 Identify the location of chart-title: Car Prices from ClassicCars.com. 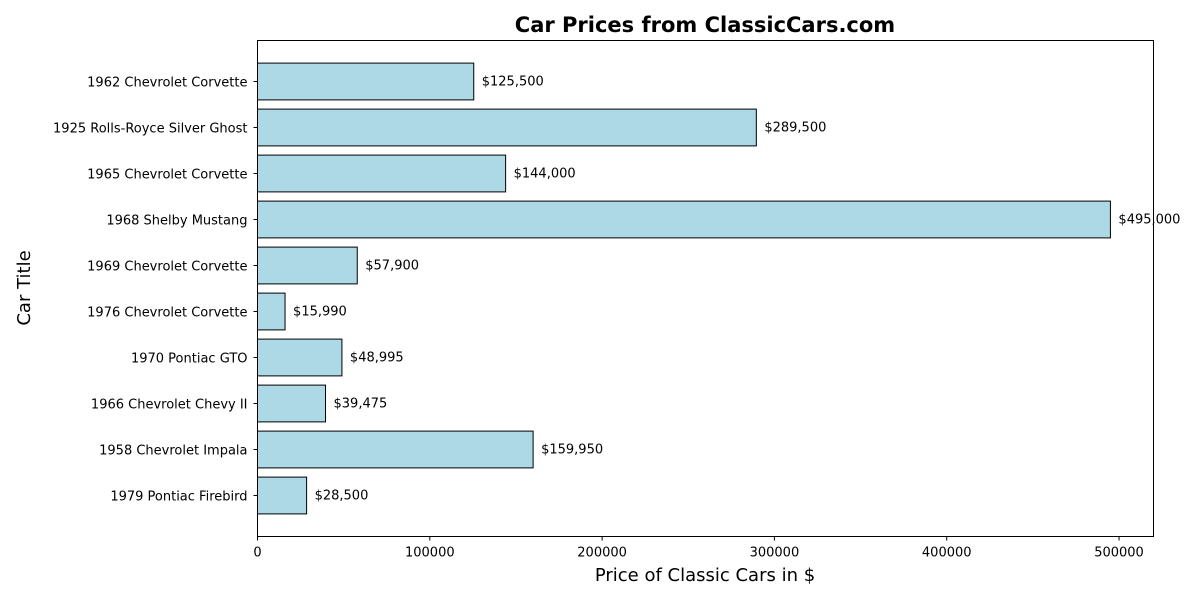
(705, 25).